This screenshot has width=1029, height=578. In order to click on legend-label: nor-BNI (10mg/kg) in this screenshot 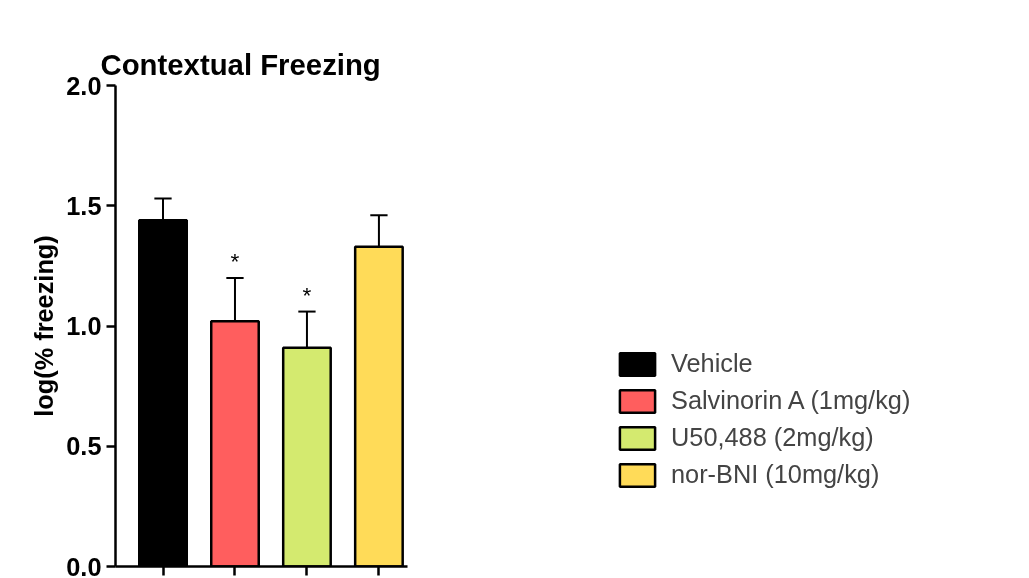, I will do `click(775, 474)`.